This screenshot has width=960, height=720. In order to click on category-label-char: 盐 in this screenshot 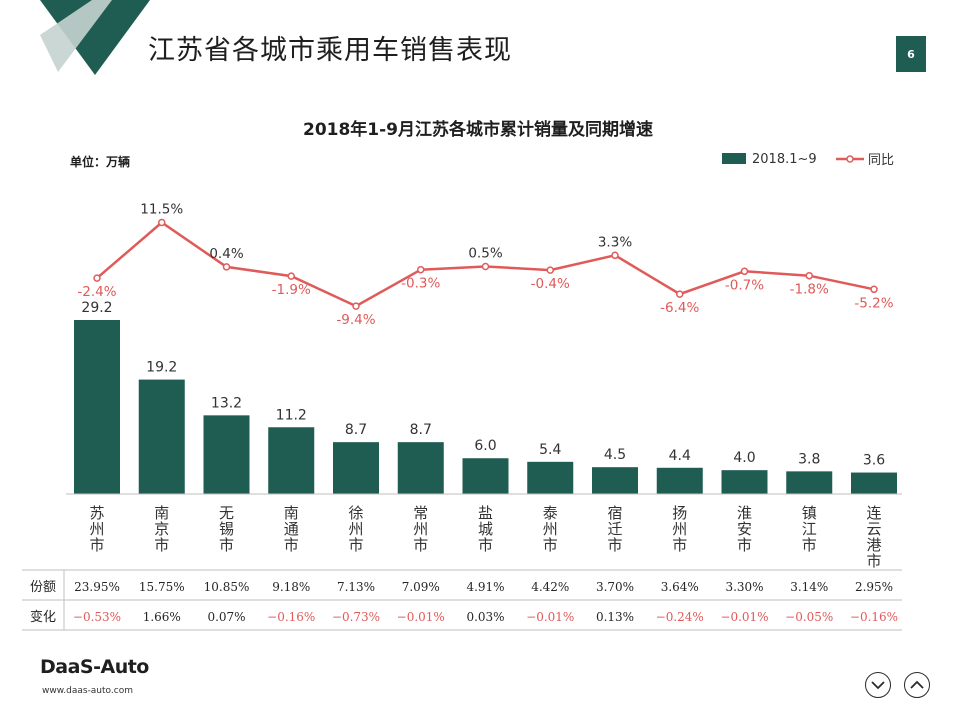, I will do `click(485, 513)`.